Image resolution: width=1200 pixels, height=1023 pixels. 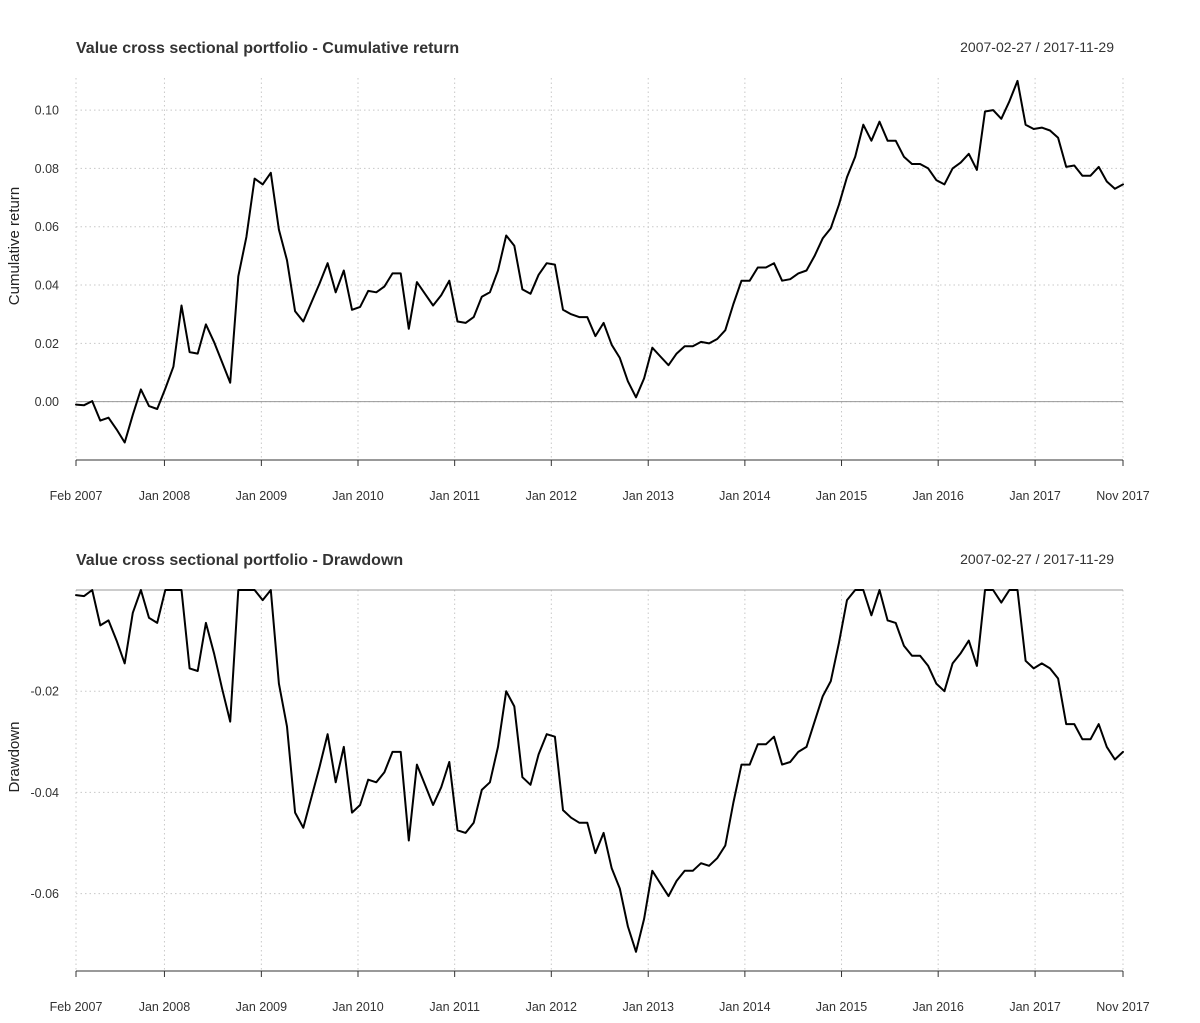 I want to click on y-tick-label: 0.06, so click(x=47, y=227).